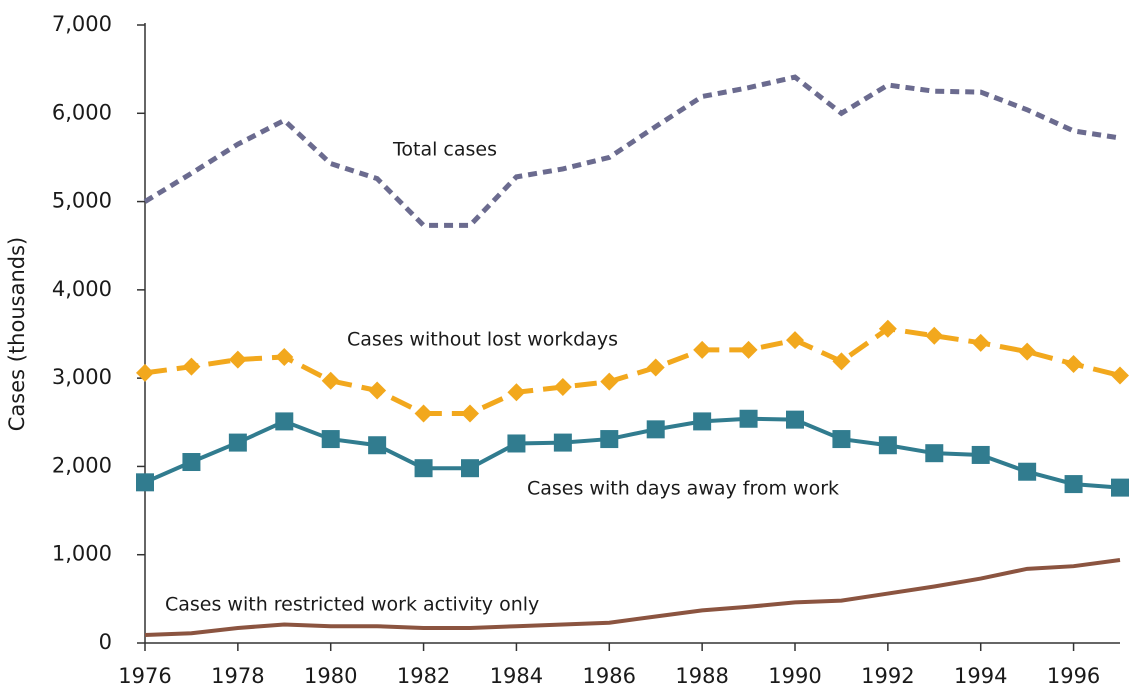  I want to click on y-axis-label: Cases (thousands), so click(17, 334).